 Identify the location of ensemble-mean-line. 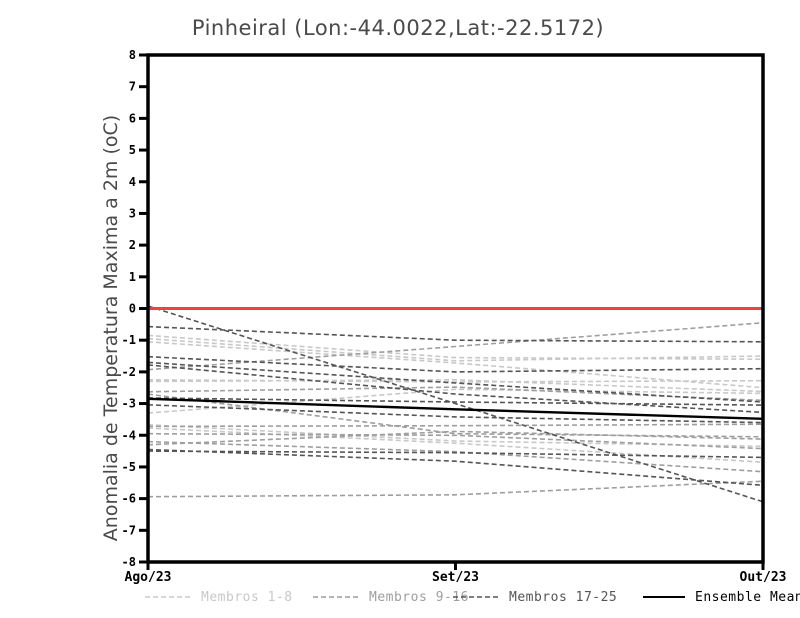
(455, 408).